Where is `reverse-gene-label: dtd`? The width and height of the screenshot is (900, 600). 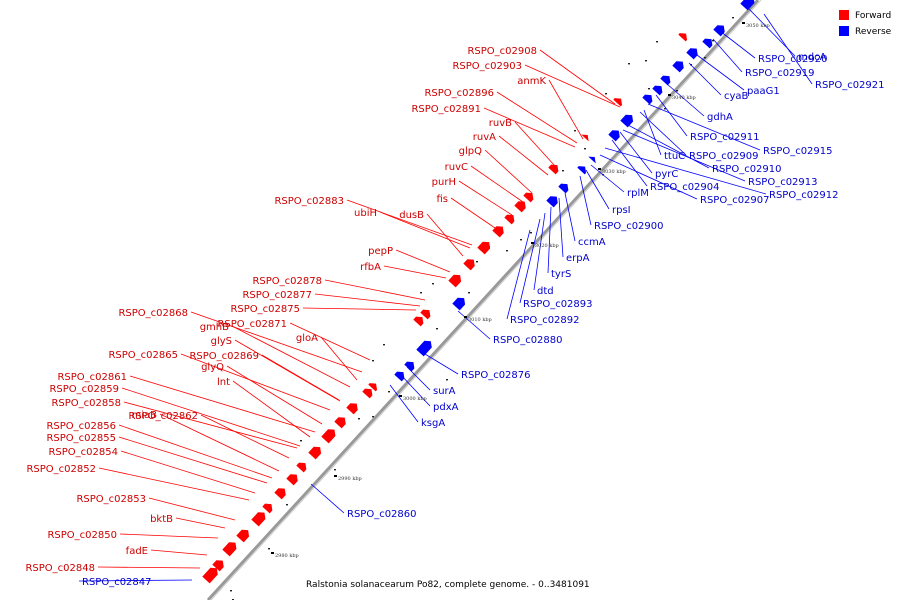
reverse-gene-label: dtd is located at coordinates (545, 291).